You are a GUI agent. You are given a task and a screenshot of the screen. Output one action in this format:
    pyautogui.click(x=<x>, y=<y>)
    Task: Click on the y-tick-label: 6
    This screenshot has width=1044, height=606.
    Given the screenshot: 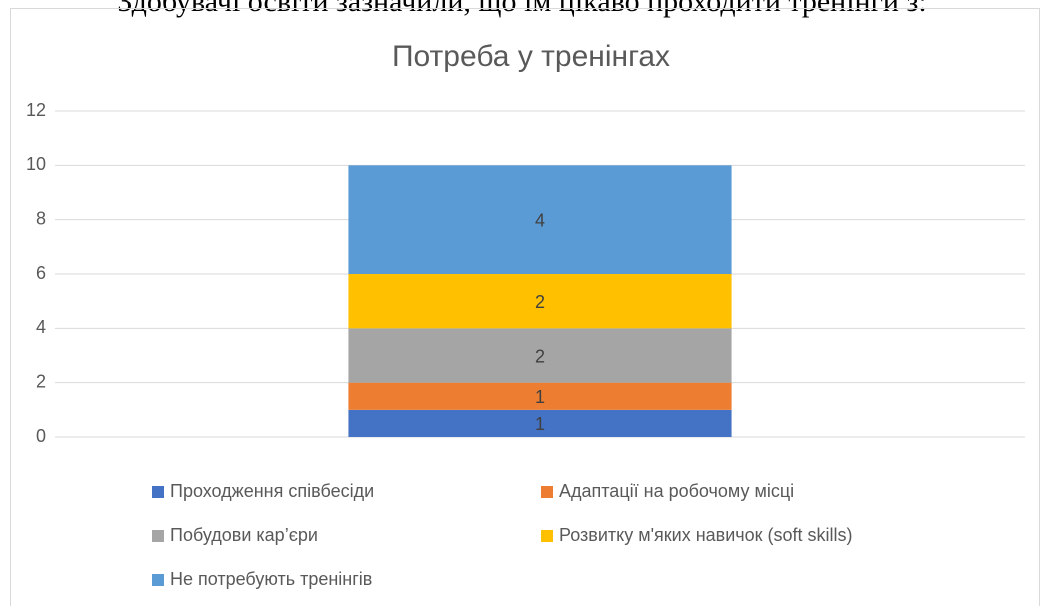 What is the action you would take?
    pyautogui.click(x=41, y=273)
    